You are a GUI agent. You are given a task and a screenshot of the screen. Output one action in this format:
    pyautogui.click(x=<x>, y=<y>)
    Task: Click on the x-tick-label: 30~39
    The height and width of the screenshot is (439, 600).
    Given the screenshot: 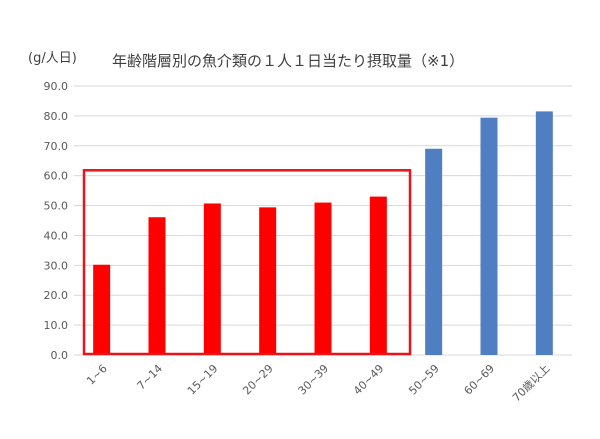 What is the action you would take?
    pyautogui.click(x=314, y=380)
    